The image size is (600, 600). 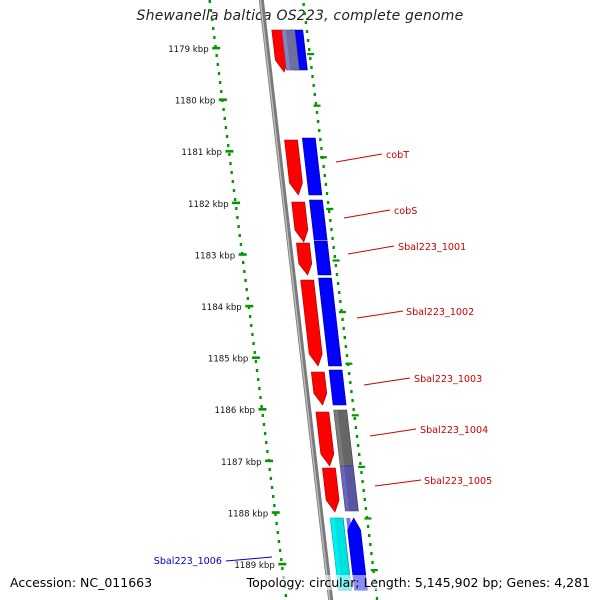 I want to click on genome-backbone, so click(x=296, y=300).